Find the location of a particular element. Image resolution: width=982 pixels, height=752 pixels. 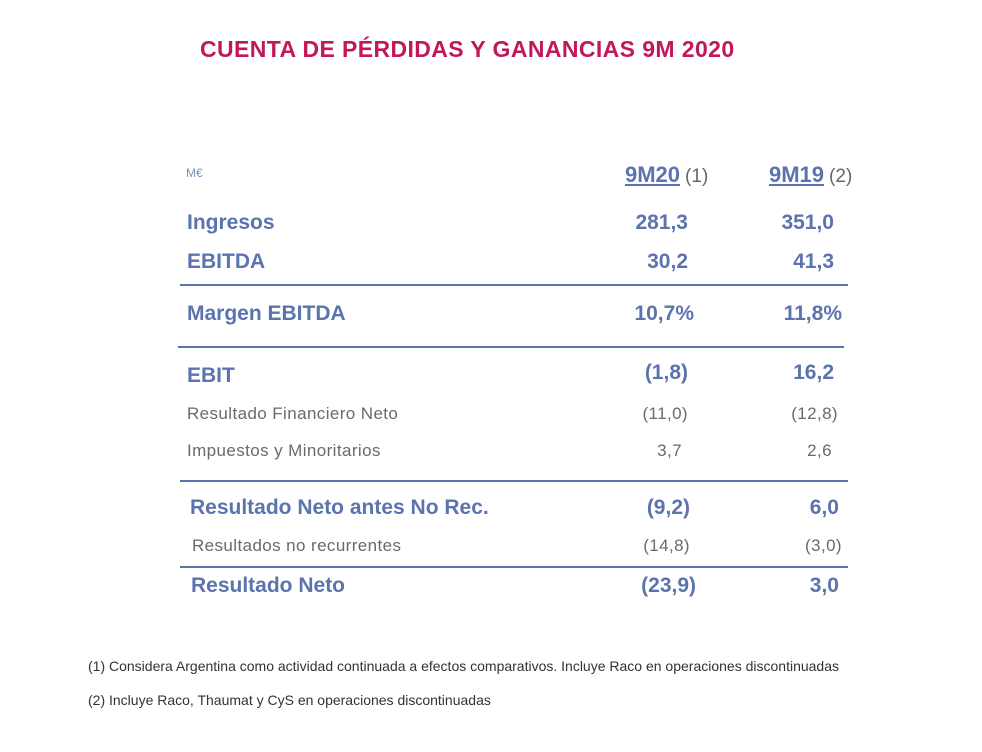

row-label-ingresos: Ingresos is located at coordinates (231, 222).